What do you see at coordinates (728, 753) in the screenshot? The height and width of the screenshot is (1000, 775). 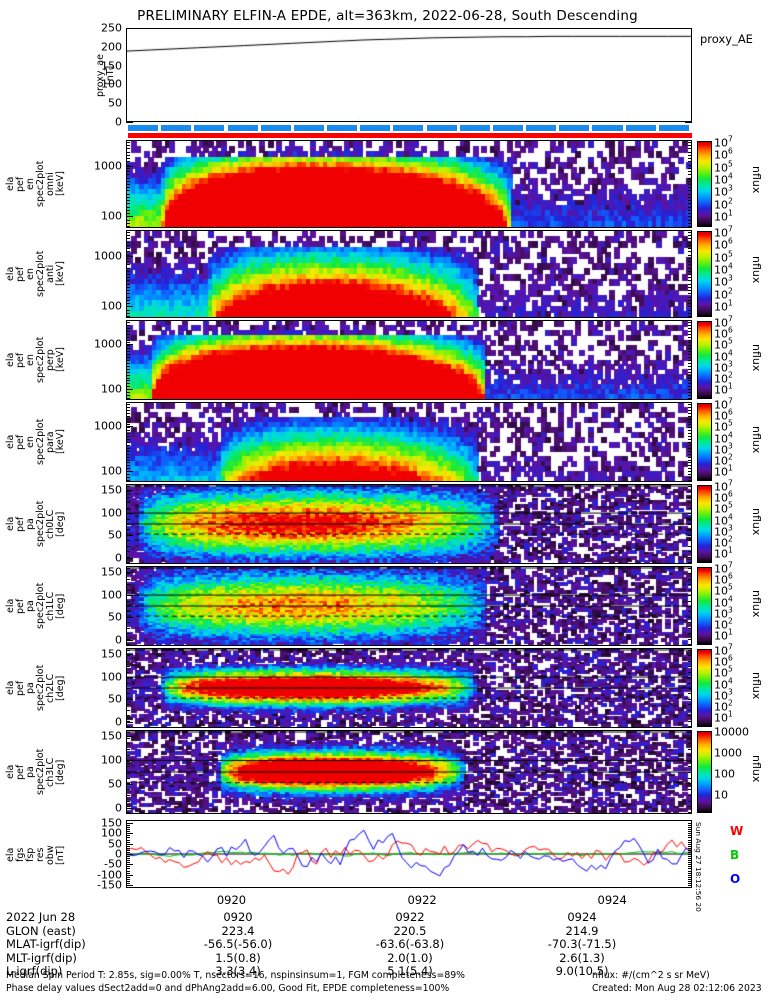 I see `colorbar-tick: 1000` at bounding box center [728, 753].